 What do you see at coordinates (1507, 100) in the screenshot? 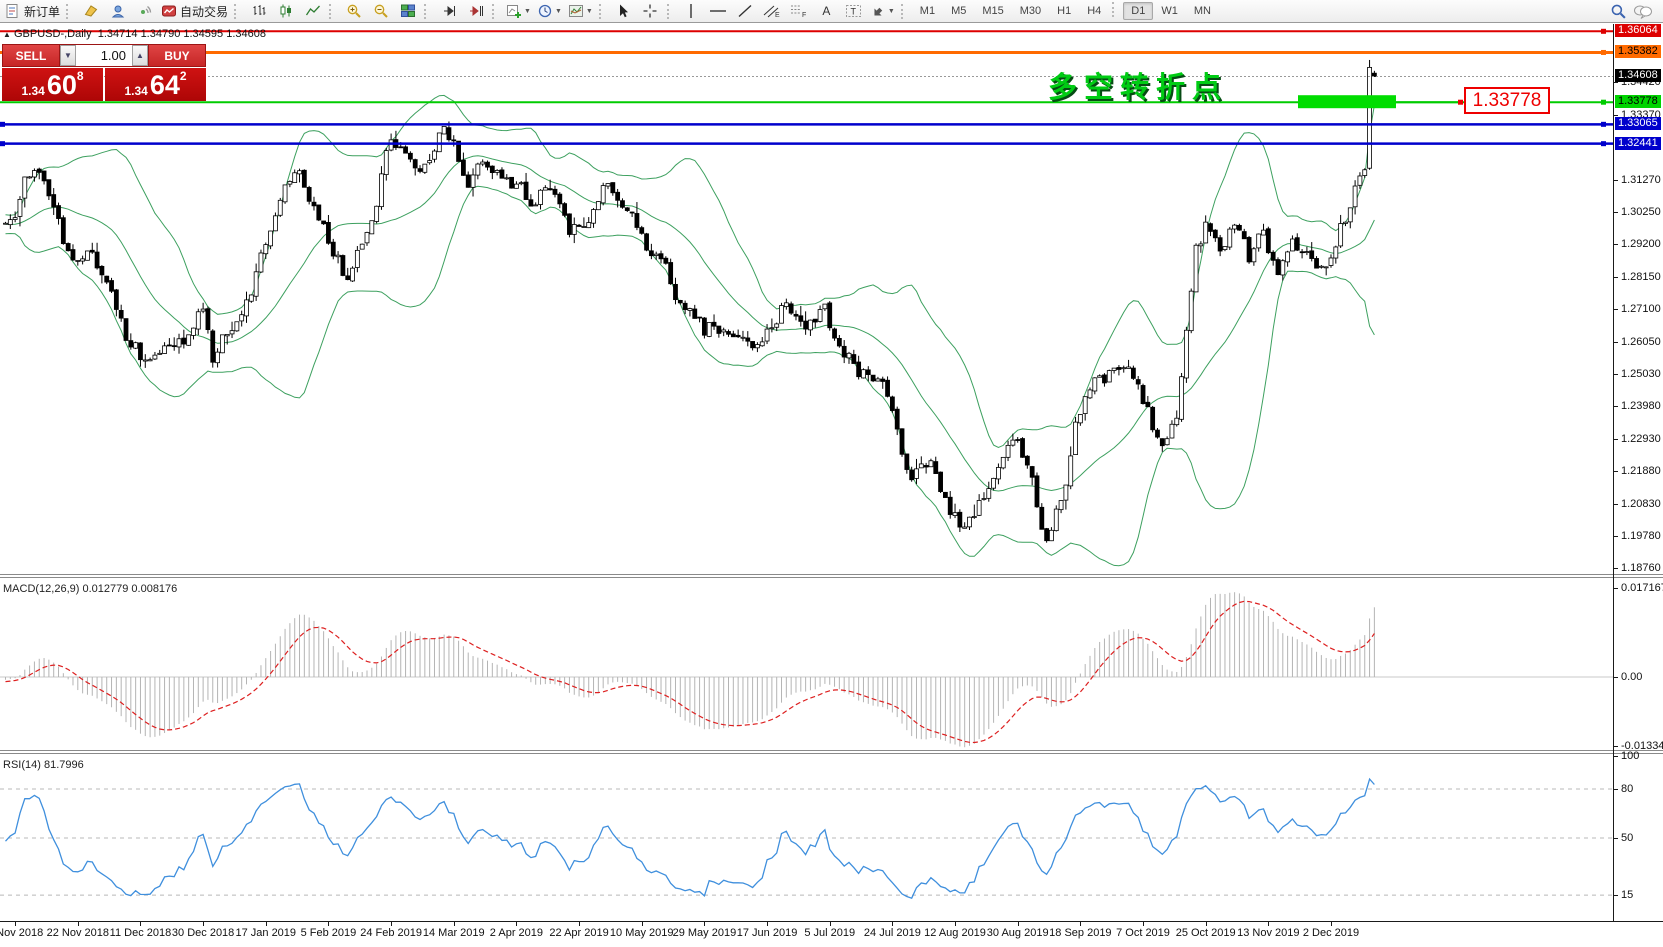
I see `price-callout-label: 1.33778` at bounding box center [1507, 100].